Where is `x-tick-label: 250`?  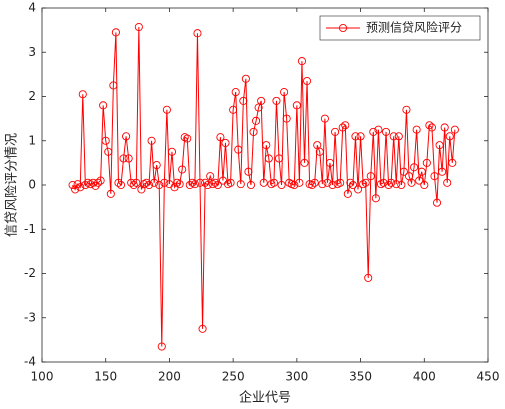 x-tick-label: 250 is located at coordinates (233, 377).